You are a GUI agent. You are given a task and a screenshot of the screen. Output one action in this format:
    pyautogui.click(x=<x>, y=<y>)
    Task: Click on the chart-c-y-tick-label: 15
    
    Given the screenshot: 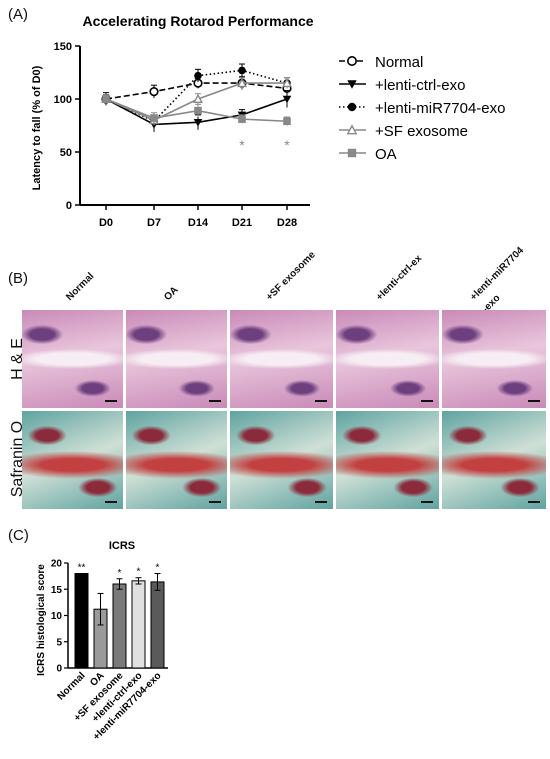 What is the action you would take?
    pyautogui.click(x=57, y=590)
    